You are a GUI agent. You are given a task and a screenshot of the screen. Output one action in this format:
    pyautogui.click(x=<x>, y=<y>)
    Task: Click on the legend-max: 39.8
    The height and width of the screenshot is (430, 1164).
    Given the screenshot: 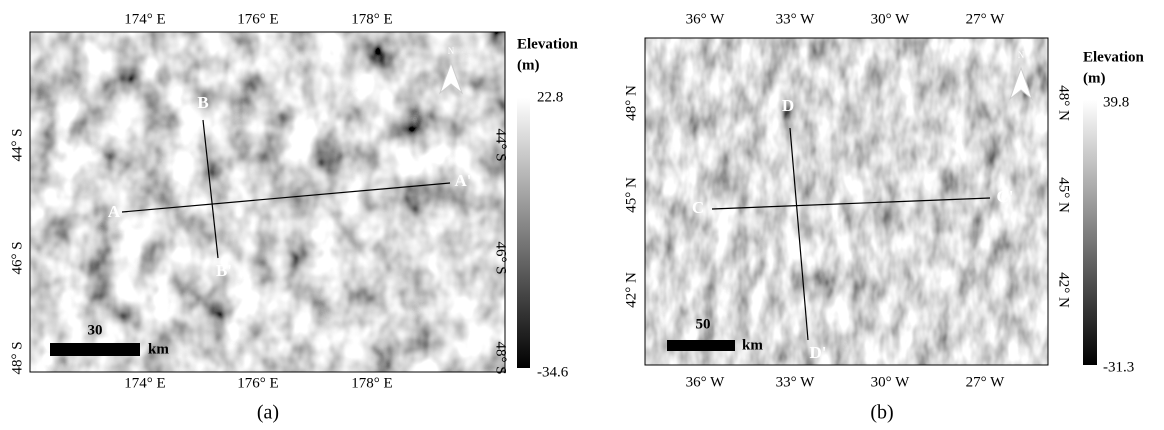 What is the action you would take?
    pyautogui.click(x=1116, y=102)
    